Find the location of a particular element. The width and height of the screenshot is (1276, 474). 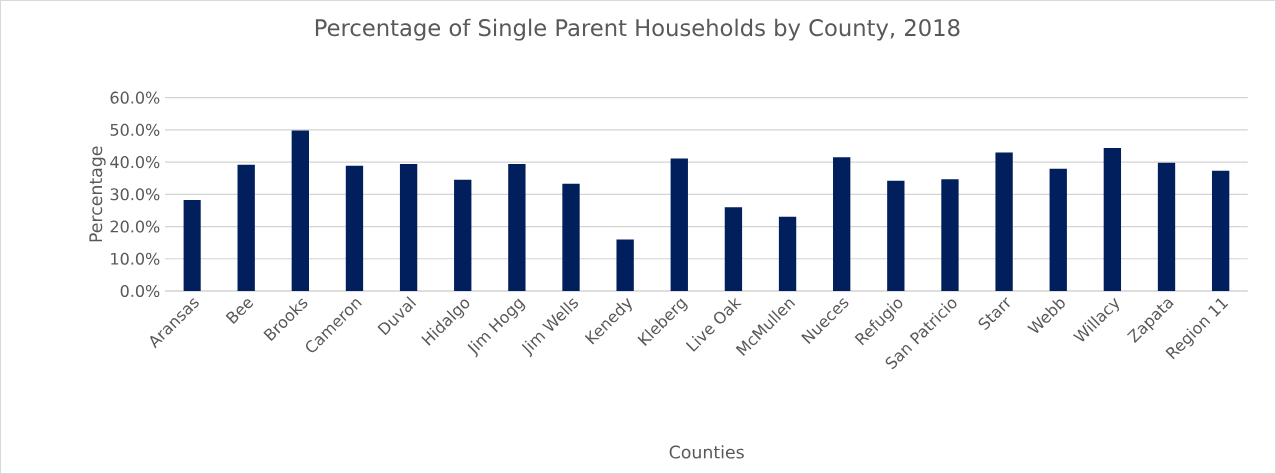

x-tick-label: Bee is located at coordinates (239, 311).